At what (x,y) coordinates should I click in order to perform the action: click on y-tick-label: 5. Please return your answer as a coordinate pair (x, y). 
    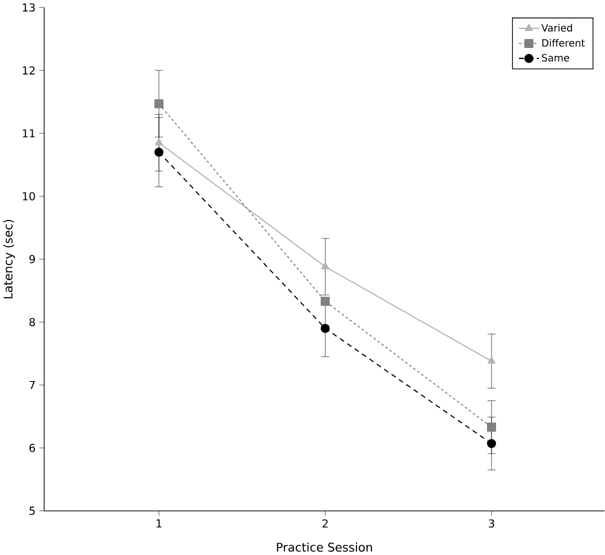
    Looking at the image, I should click on (32, 510).